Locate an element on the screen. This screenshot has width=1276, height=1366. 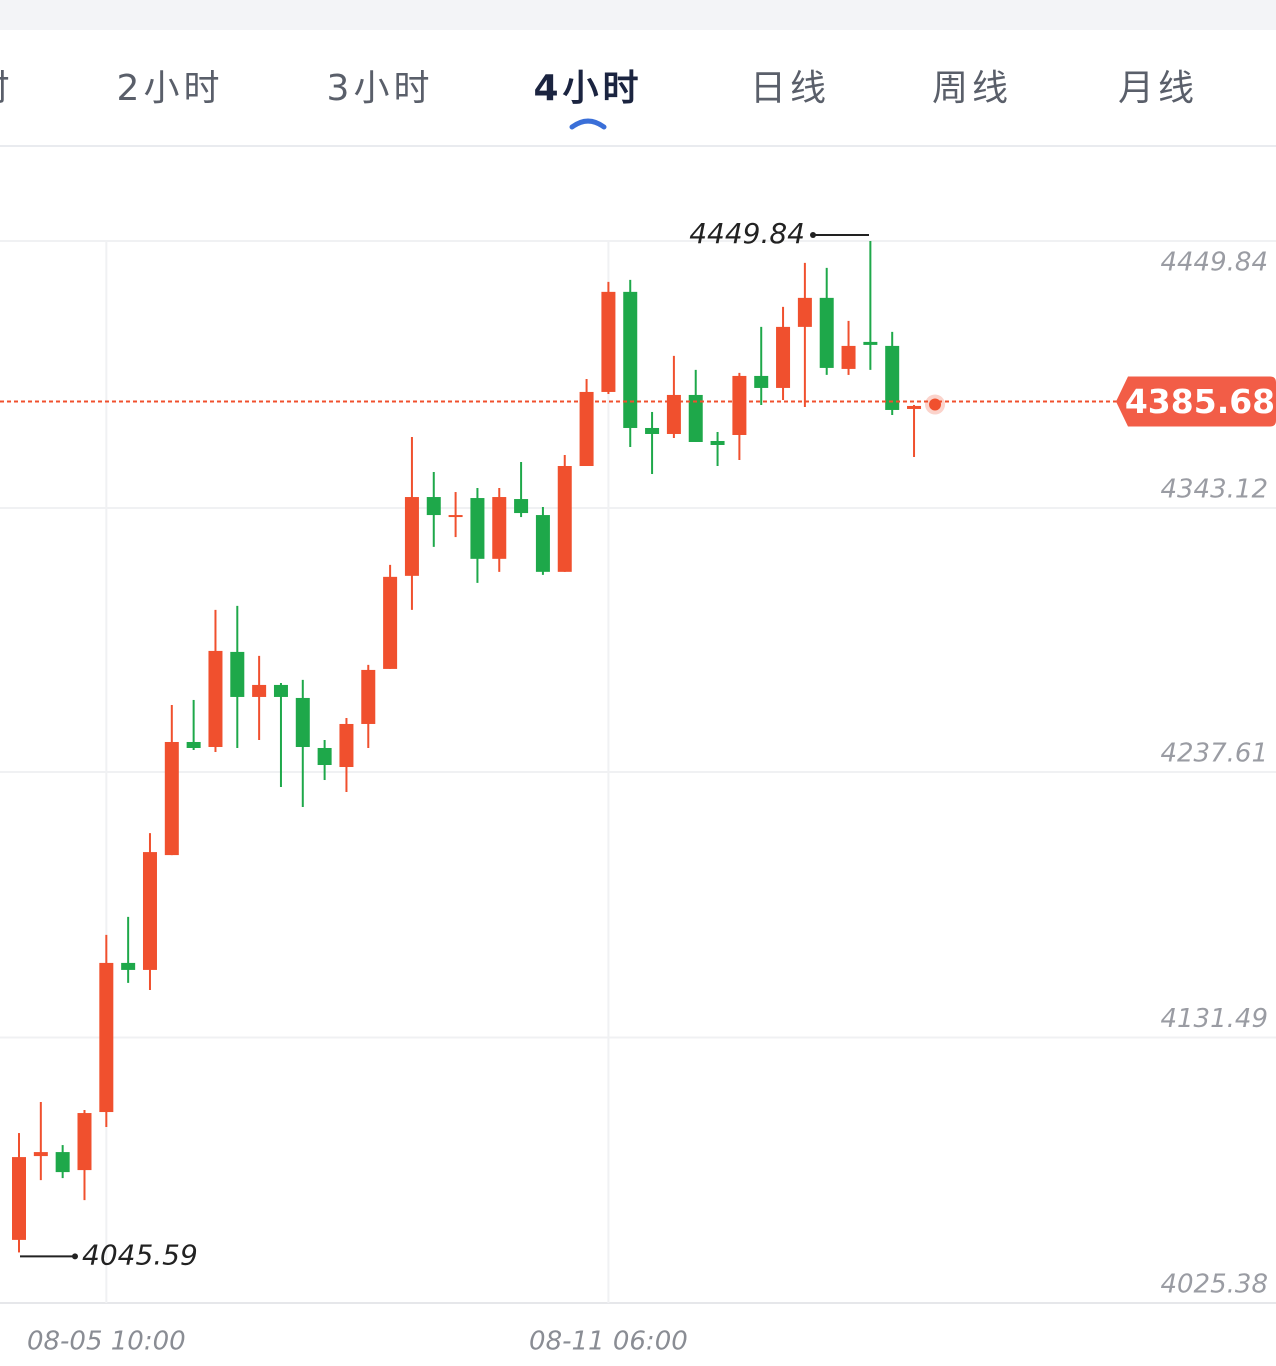
tab: 2小时 is located at coordinates (170, 88).